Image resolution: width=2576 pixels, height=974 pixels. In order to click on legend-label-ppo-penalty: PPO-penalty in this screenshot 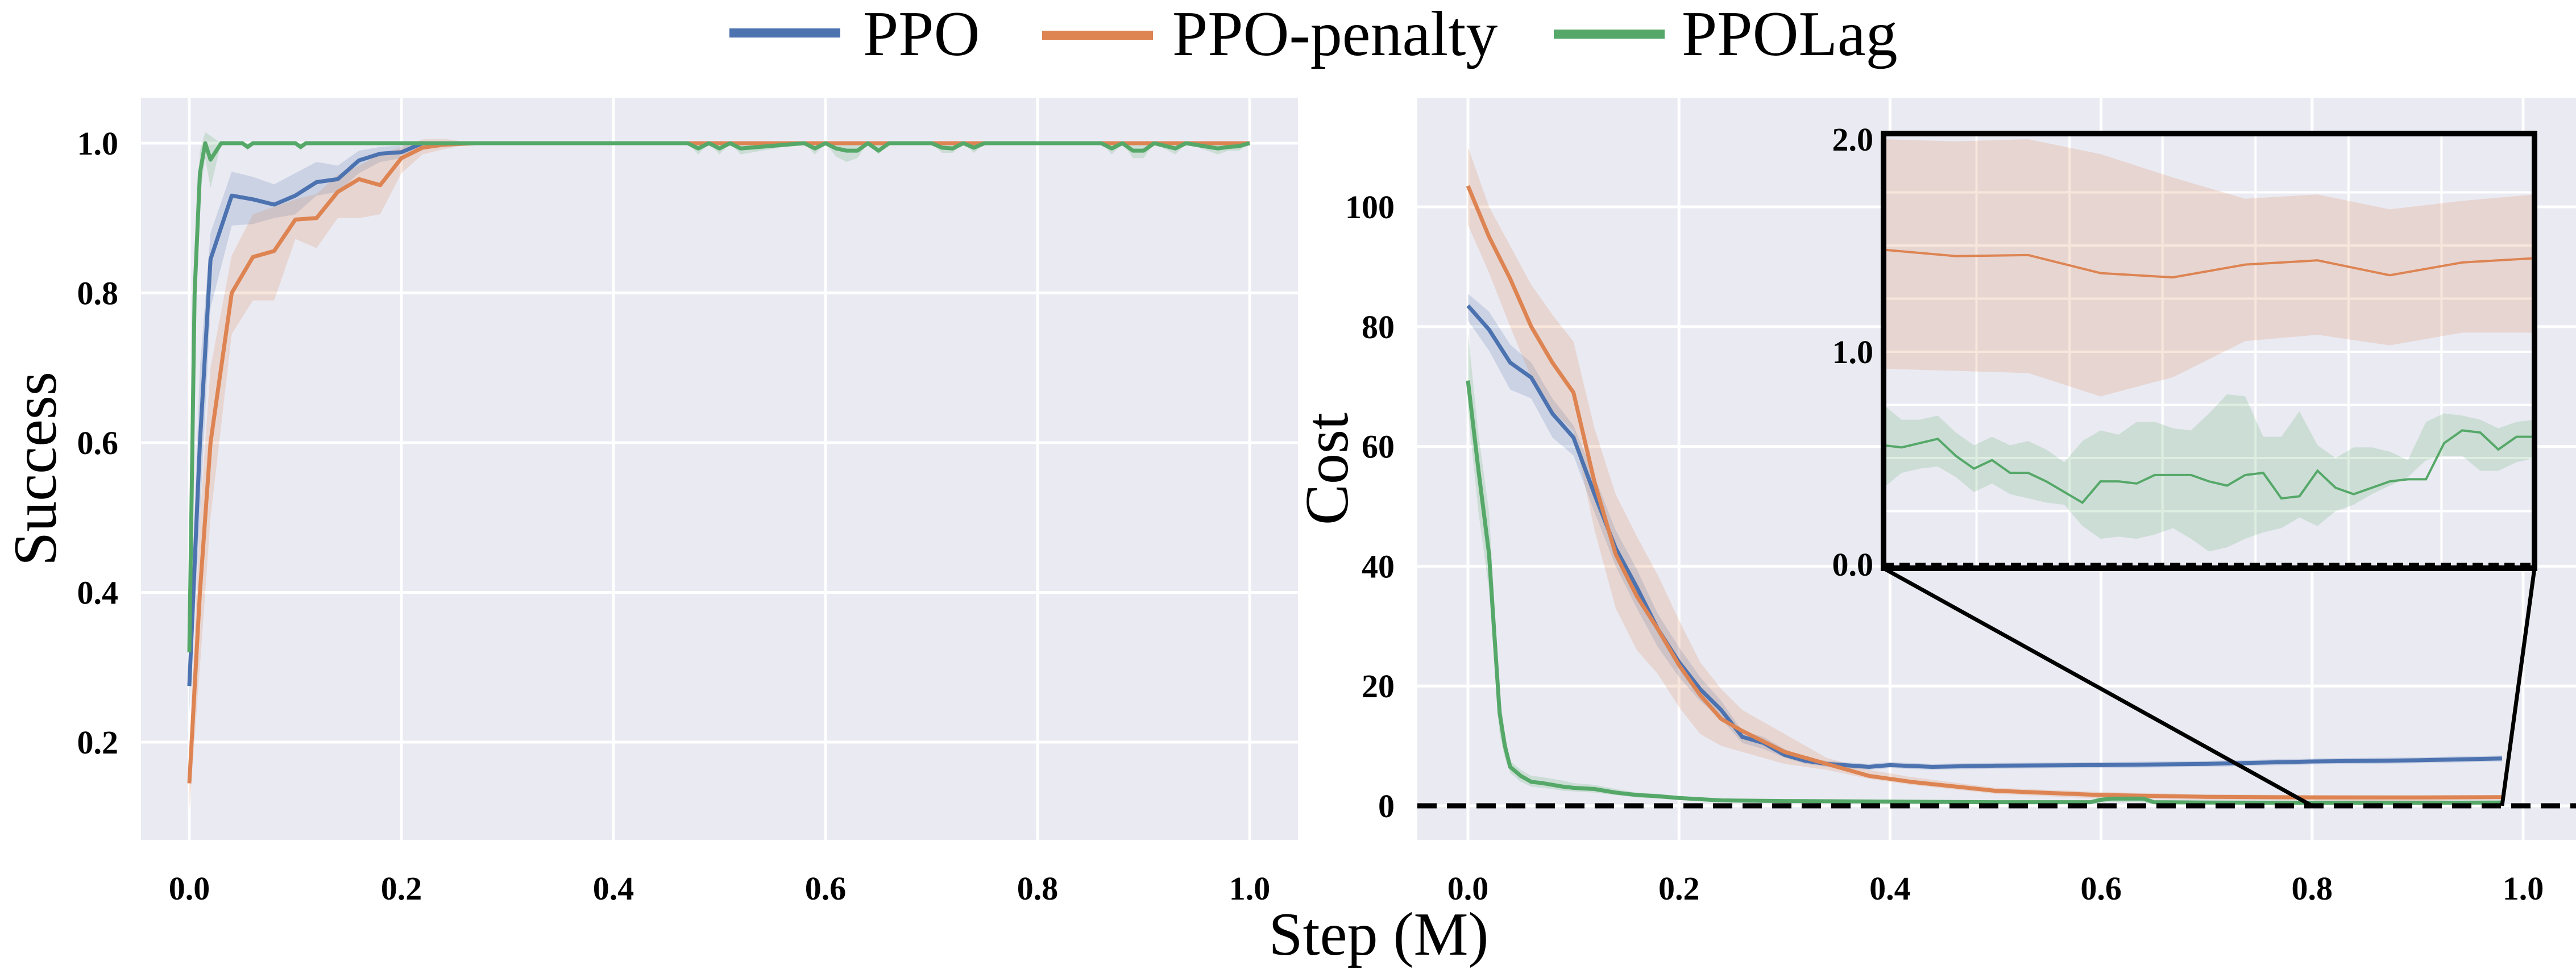, I will do `click(1335, 34)`.